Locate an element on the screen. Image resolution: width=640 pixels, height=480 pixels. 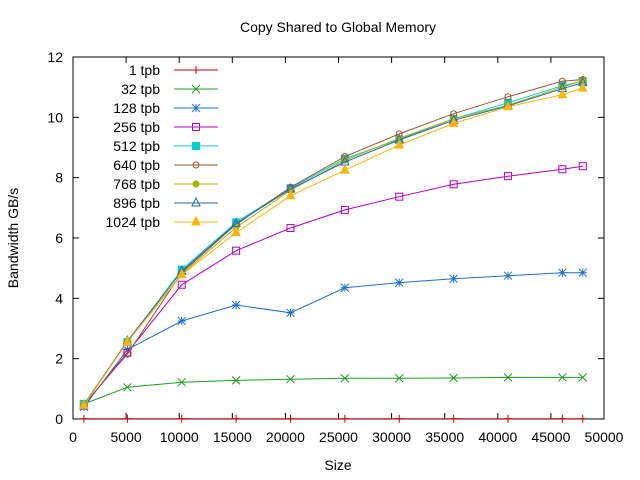
x-tick-label: 40000 is located at coordinates (497, 437).